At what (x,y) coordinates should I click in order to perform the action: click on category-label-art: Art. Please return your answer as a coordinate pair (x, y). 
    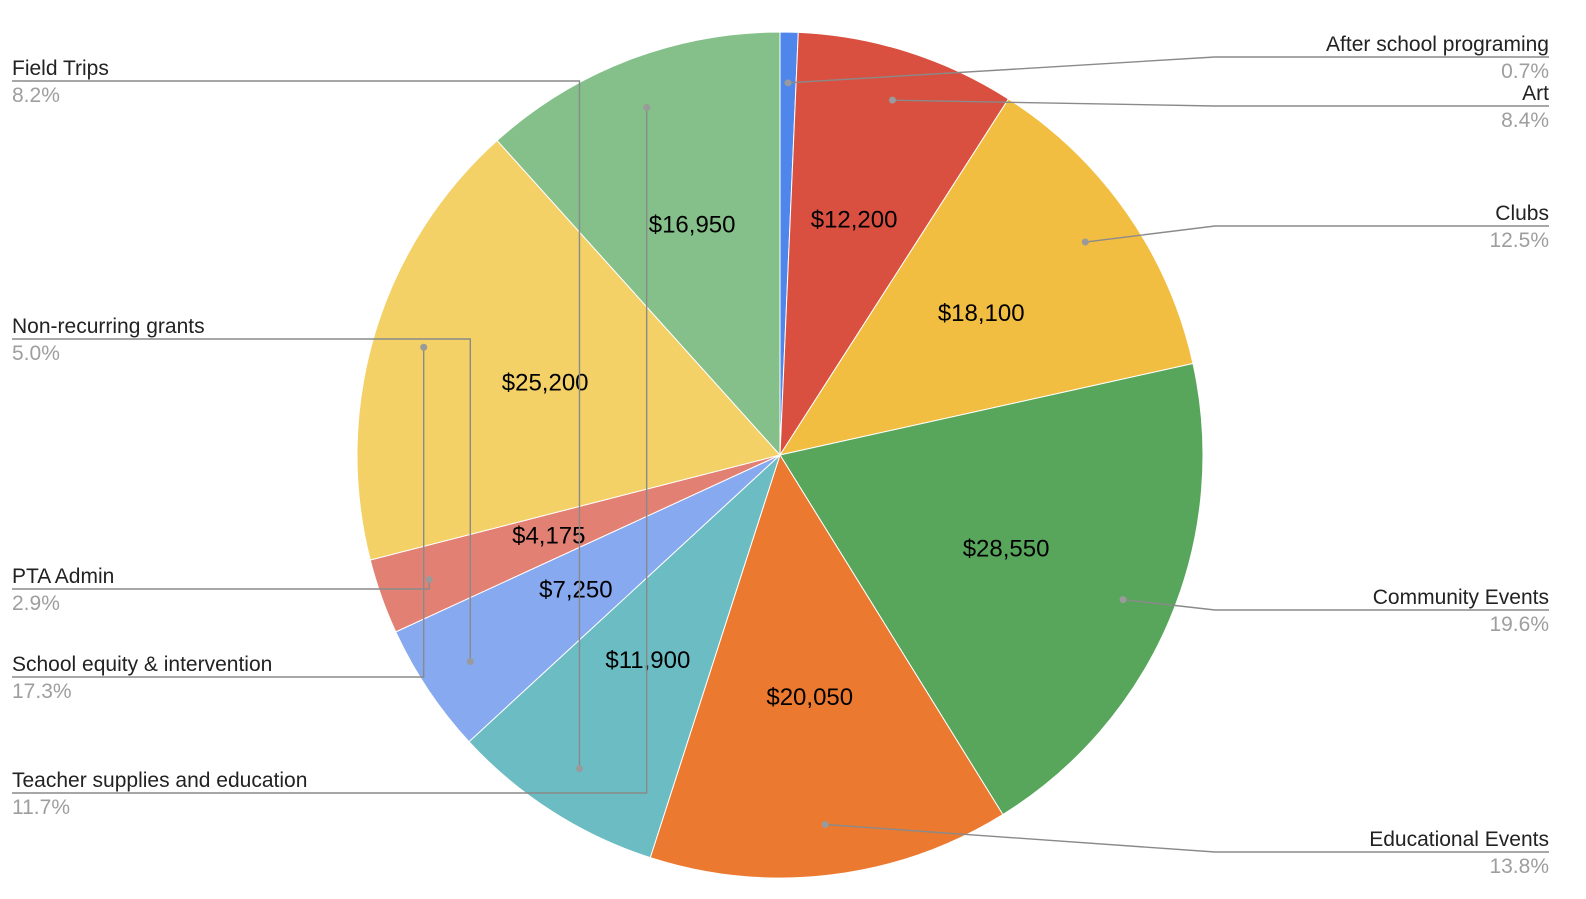
    Looking at the image, I should click on (1535, 93).